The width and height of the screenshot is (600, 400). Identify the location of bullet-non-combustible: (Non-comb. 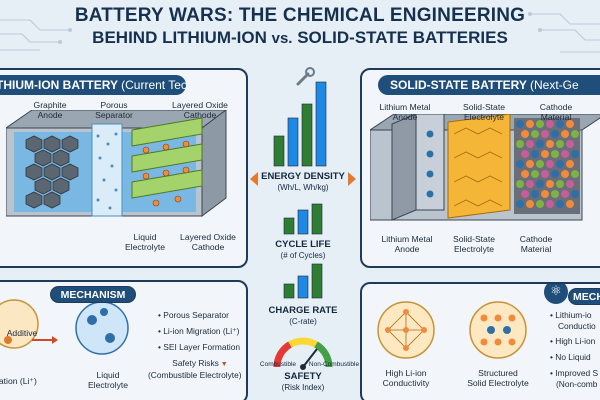
(576, 384).